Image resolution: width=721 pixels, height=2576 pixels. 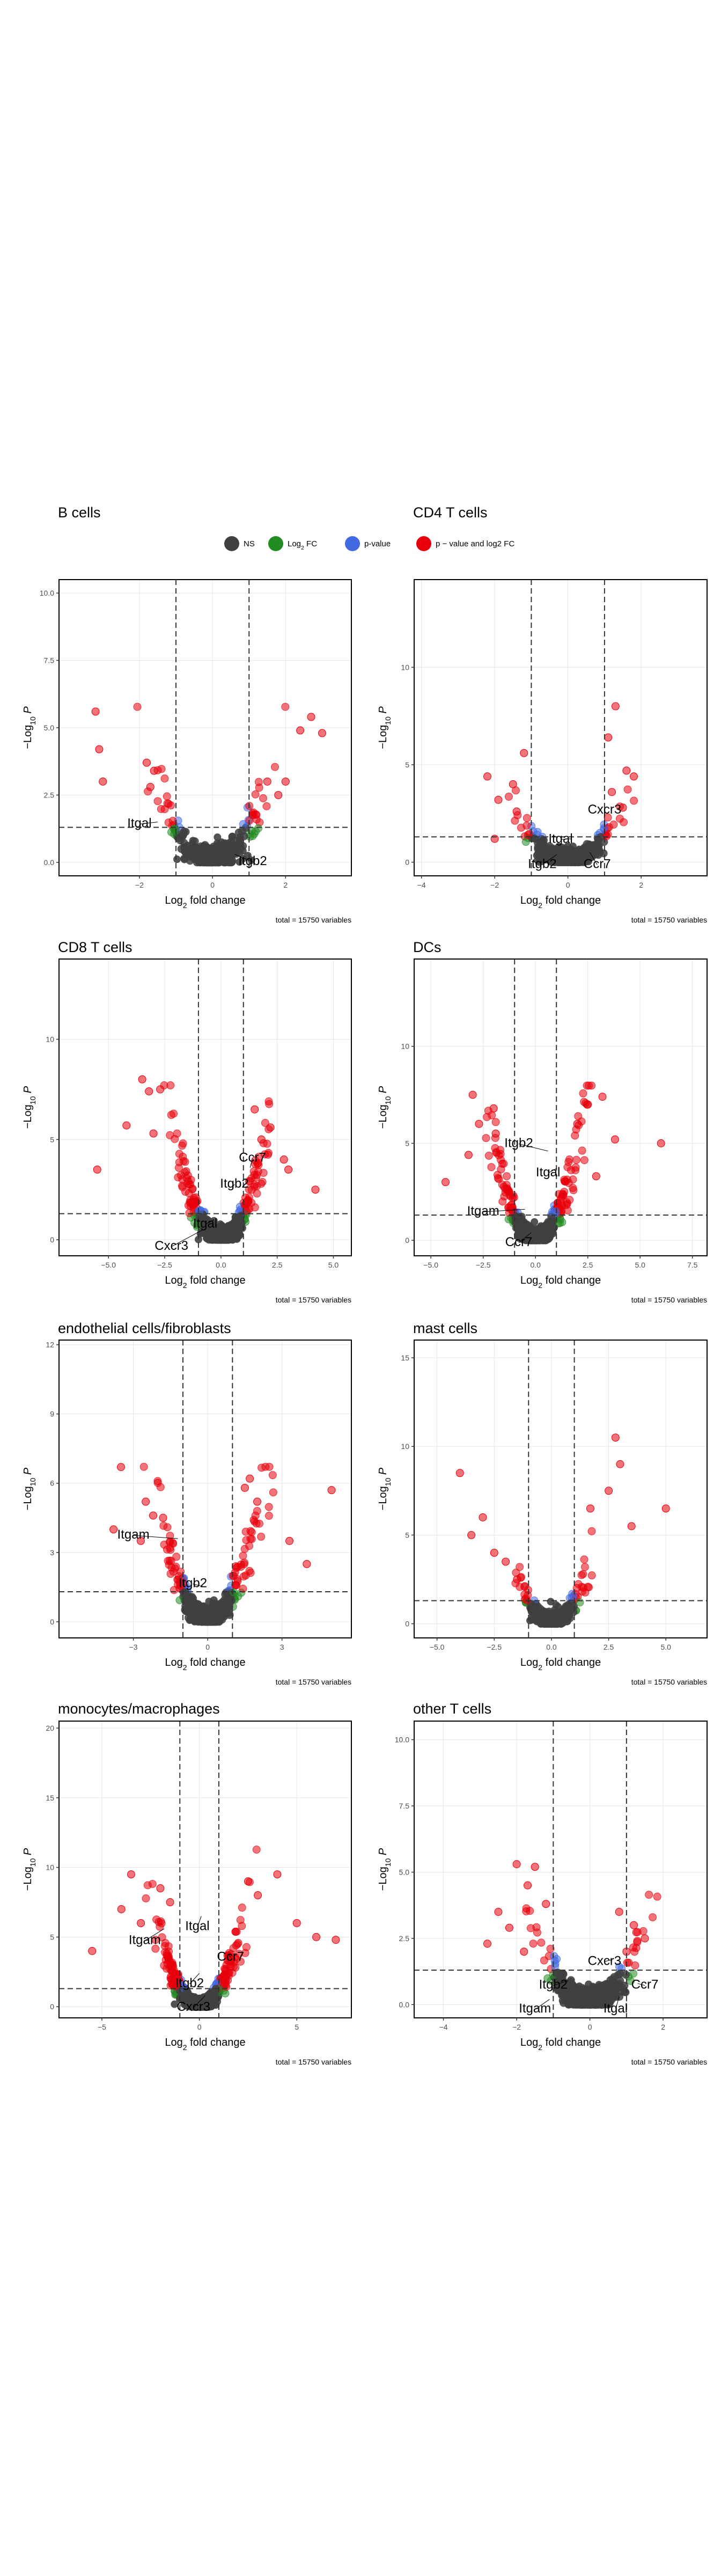 What do you see at coordinates (285, 885) in the screenshot?
I see `x-tick-label: 2` at bounding box center [285, 885].